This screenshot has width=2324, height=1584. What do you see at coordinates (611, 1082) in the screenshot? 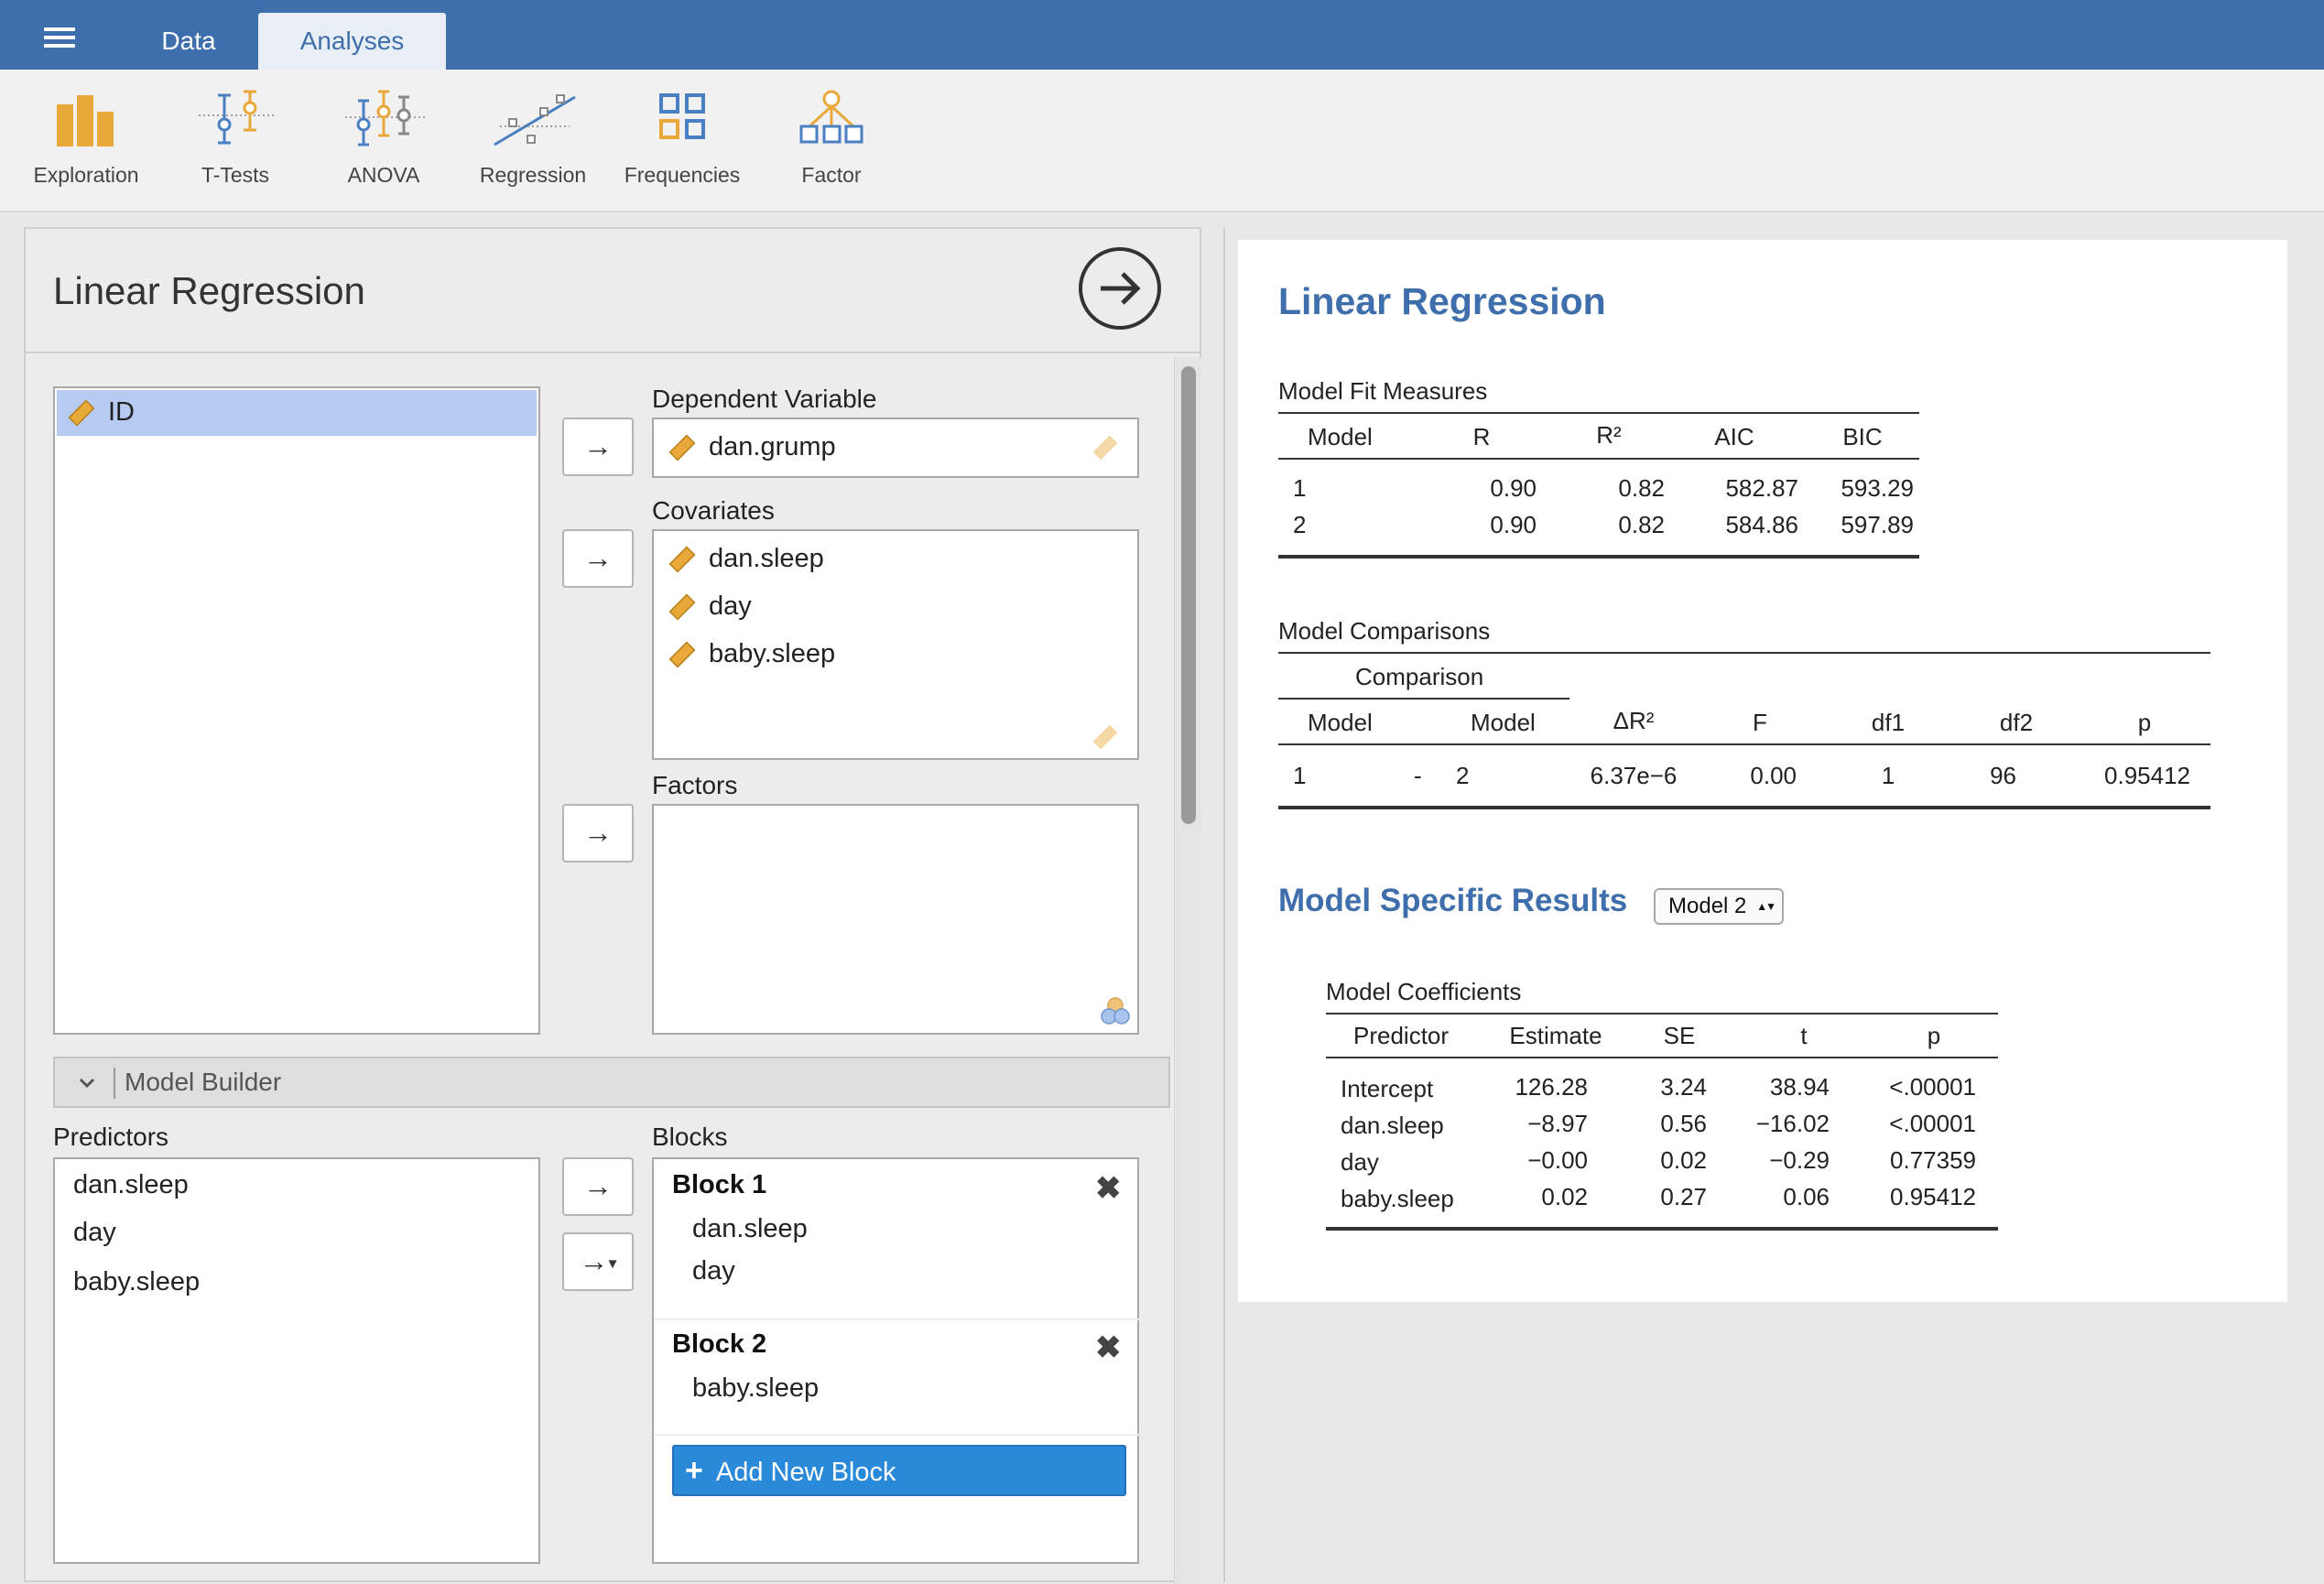
I see `model-builder-header: Model Builder` at bounding box center [611, 1082].